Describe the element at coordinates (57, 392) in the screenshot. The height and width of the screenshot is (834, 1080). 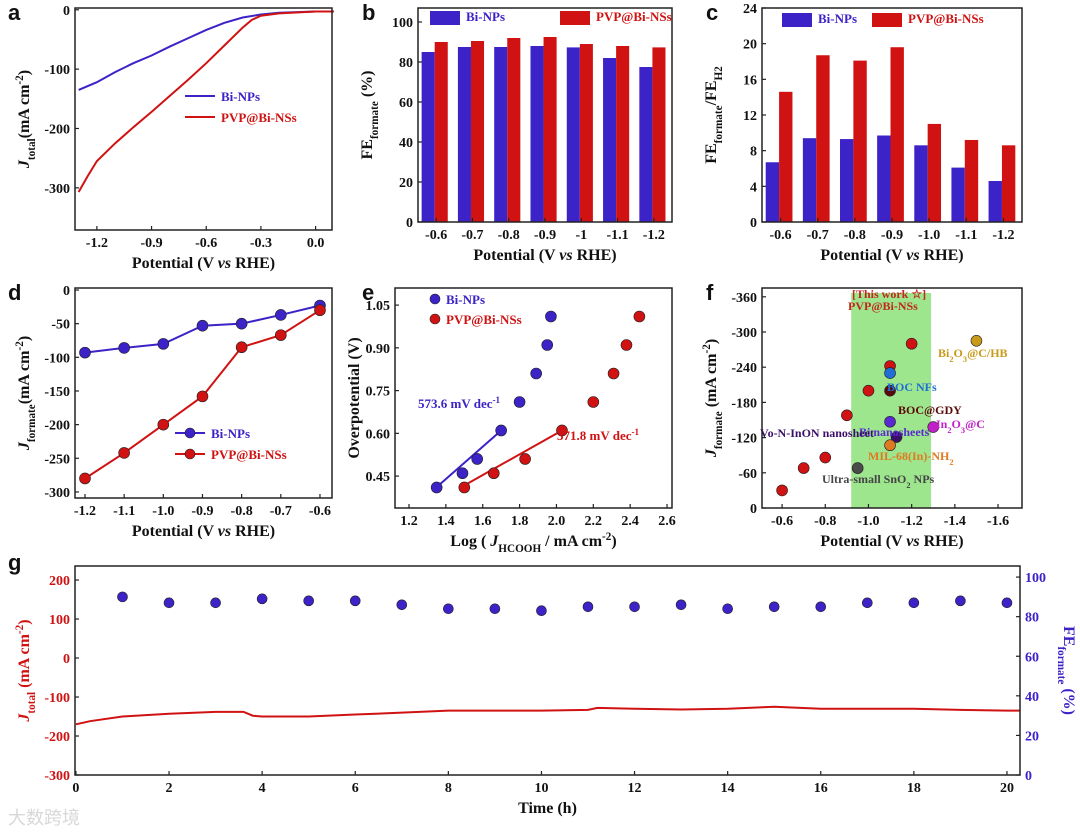
I see `y-tick-label: -150` at that location.